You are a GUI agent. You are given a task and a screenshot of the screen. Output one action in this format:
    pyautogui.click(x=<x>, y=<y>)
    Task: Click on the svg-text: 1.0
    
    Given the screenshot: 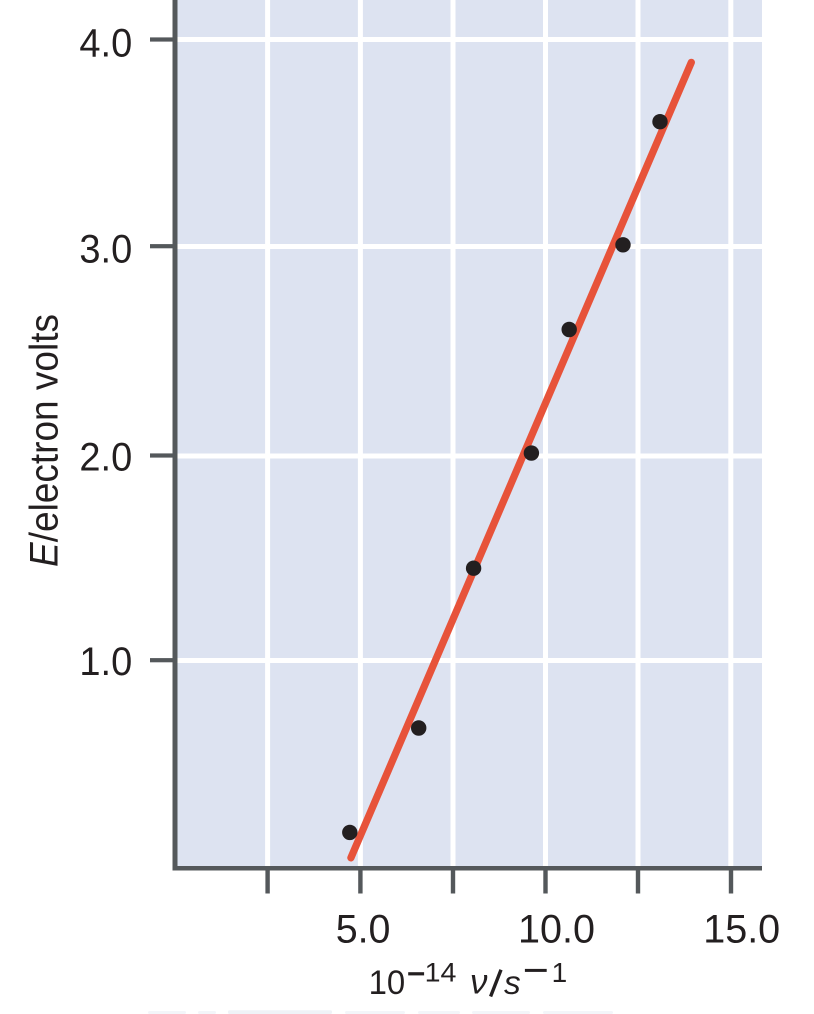 What is the action you would take?
    pyautogui.click(x=105, y=662)
    